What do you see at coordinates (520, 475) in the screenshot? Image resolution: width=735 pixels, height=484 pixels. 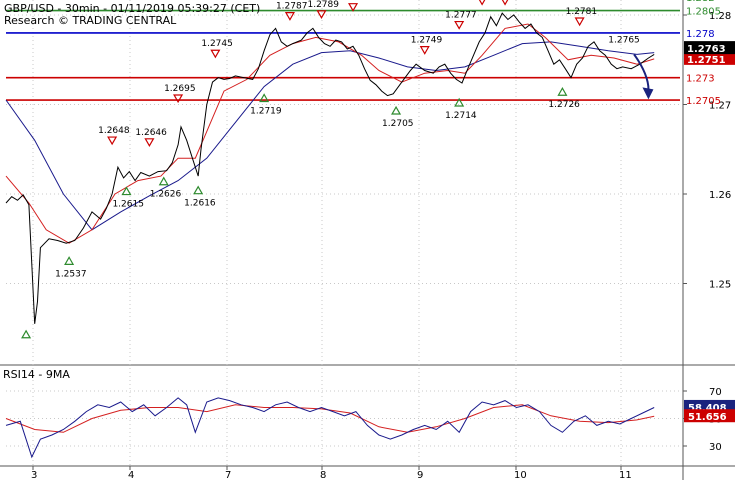 I see `x-tick-label: 10` at bounding box center [520, 475].